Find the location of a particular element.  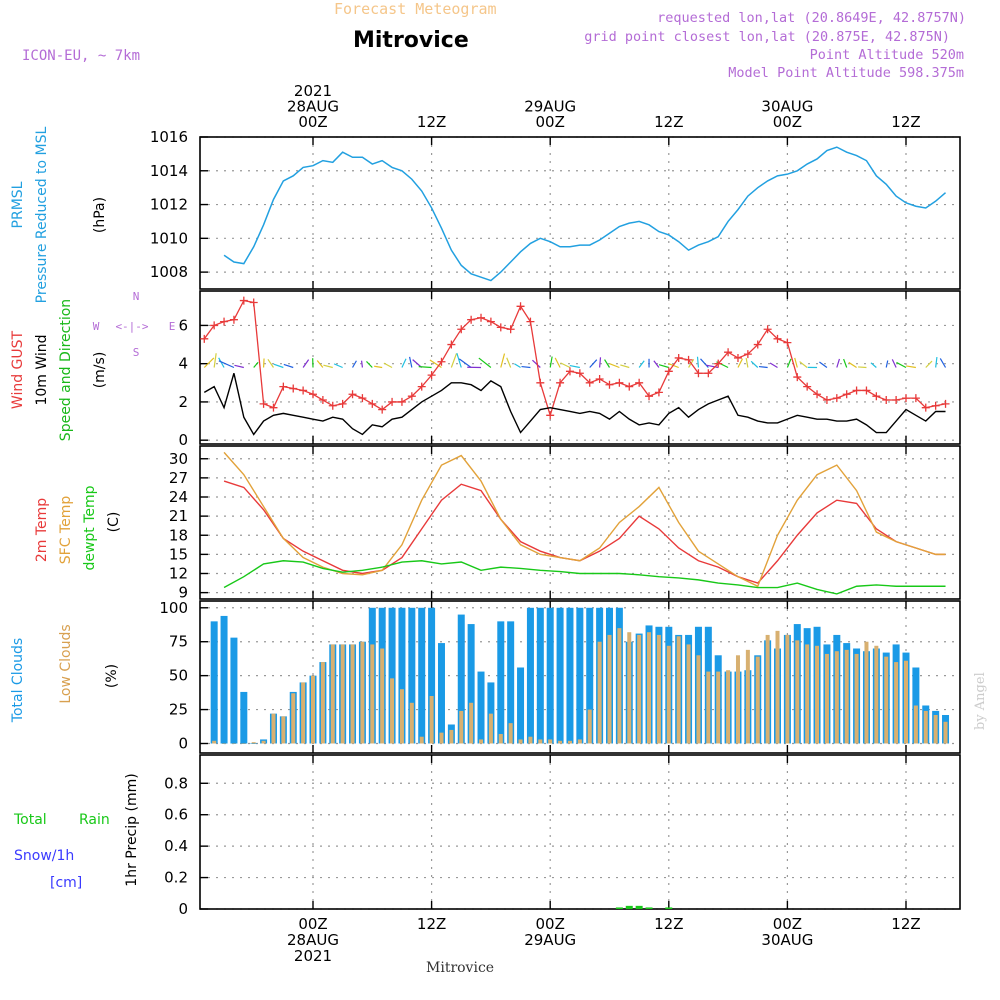

y-tick-label: 1012 is located at coordinates (169, 205).